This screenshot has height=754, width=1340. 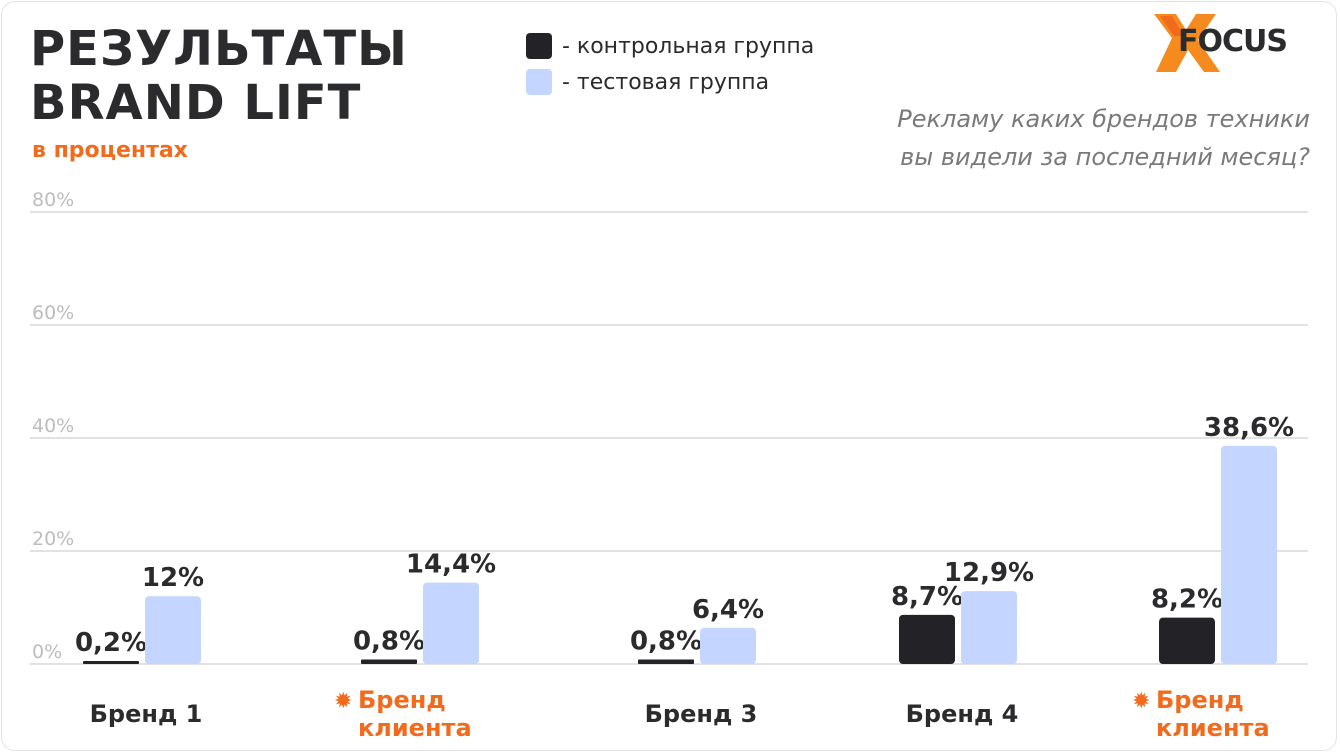 What do you see at coordinates (1233, 41) in the screenshot?
I see `logo-text: FOCUS` at bounding box center [1233, 41].